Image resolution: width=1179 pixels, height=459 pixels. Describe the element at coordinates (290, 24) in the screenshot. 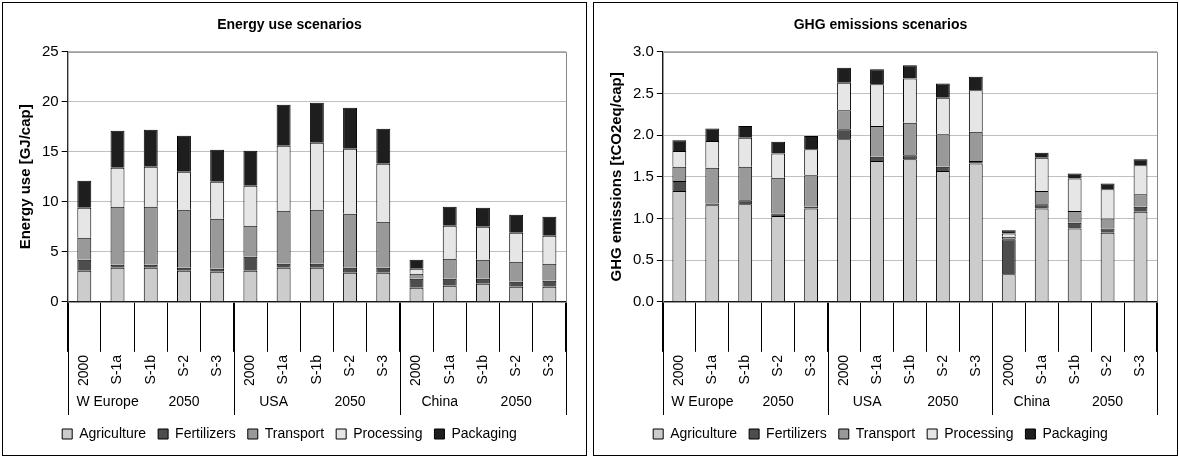

I see `chart-title: Energy use scenarios` at that location.